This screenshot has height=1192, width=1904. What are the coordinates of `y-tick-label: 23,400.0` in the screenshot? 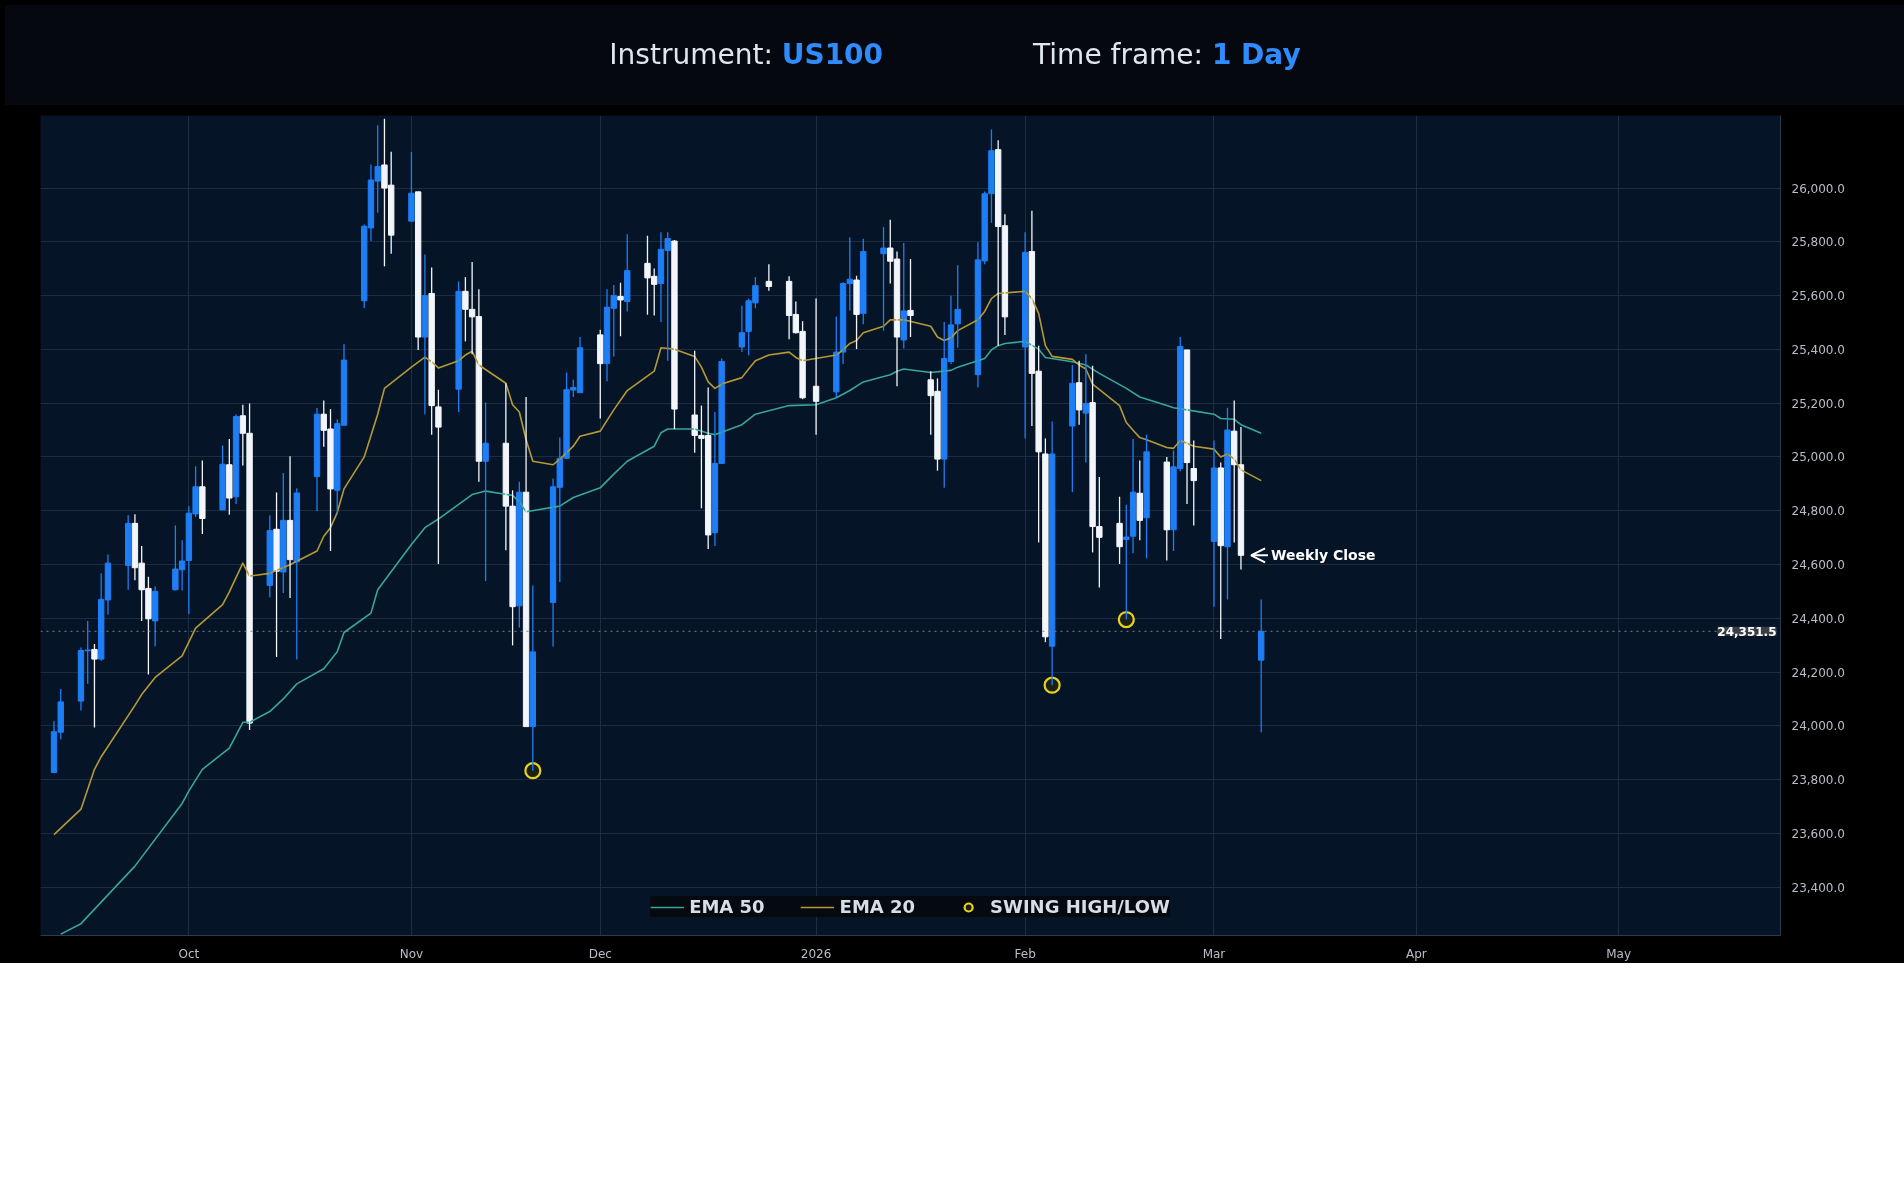 It's located at (1818, 887).